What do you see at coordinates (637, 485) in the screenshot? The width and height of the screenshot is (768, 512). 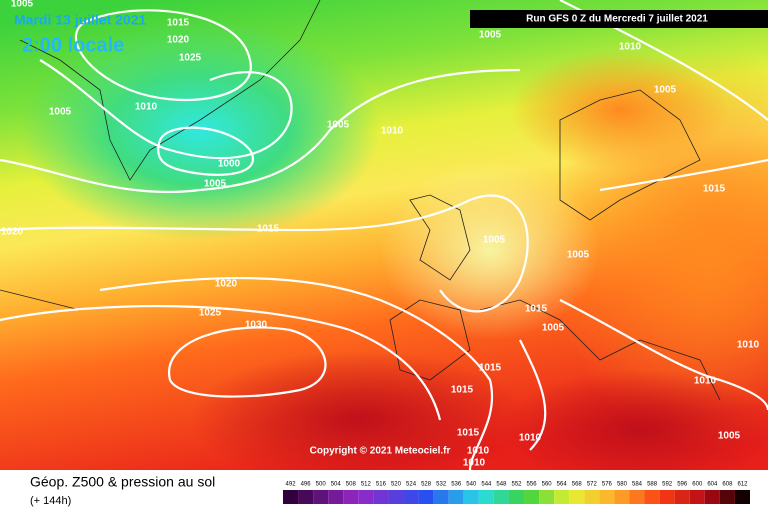 I see `scale-label: 584` at bounding box center [637, 485].